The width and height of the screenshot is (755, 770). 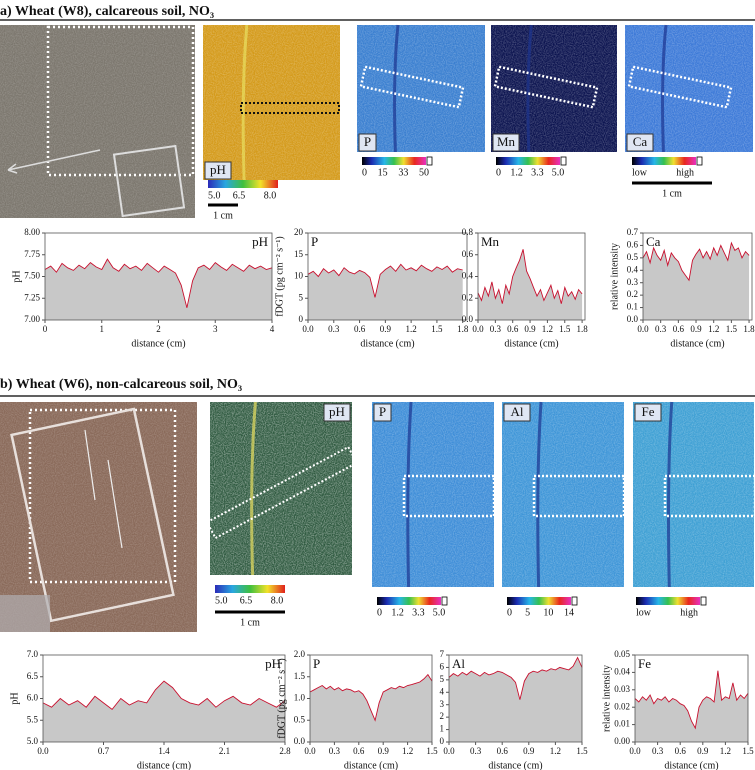 I want to click on x-tick-label: 3, so click(x=215, y=329).